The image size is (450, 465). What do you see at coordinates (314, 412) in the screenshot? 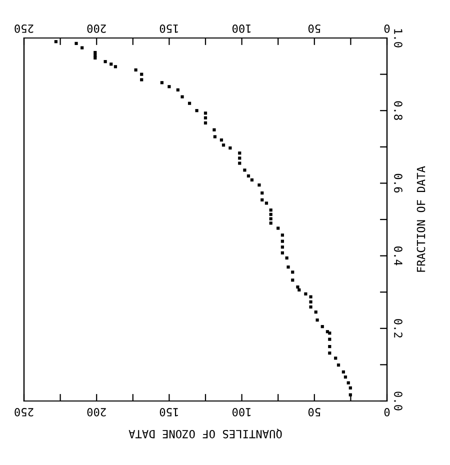
I see `x2-tick-label: 50` at bounding box center [314, 412].